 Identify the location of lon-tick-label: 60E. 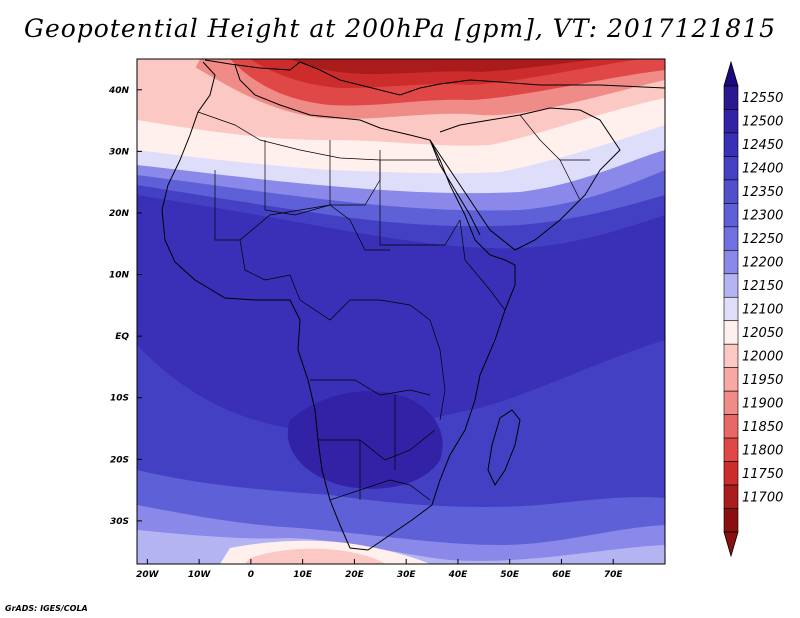
(562, 575).